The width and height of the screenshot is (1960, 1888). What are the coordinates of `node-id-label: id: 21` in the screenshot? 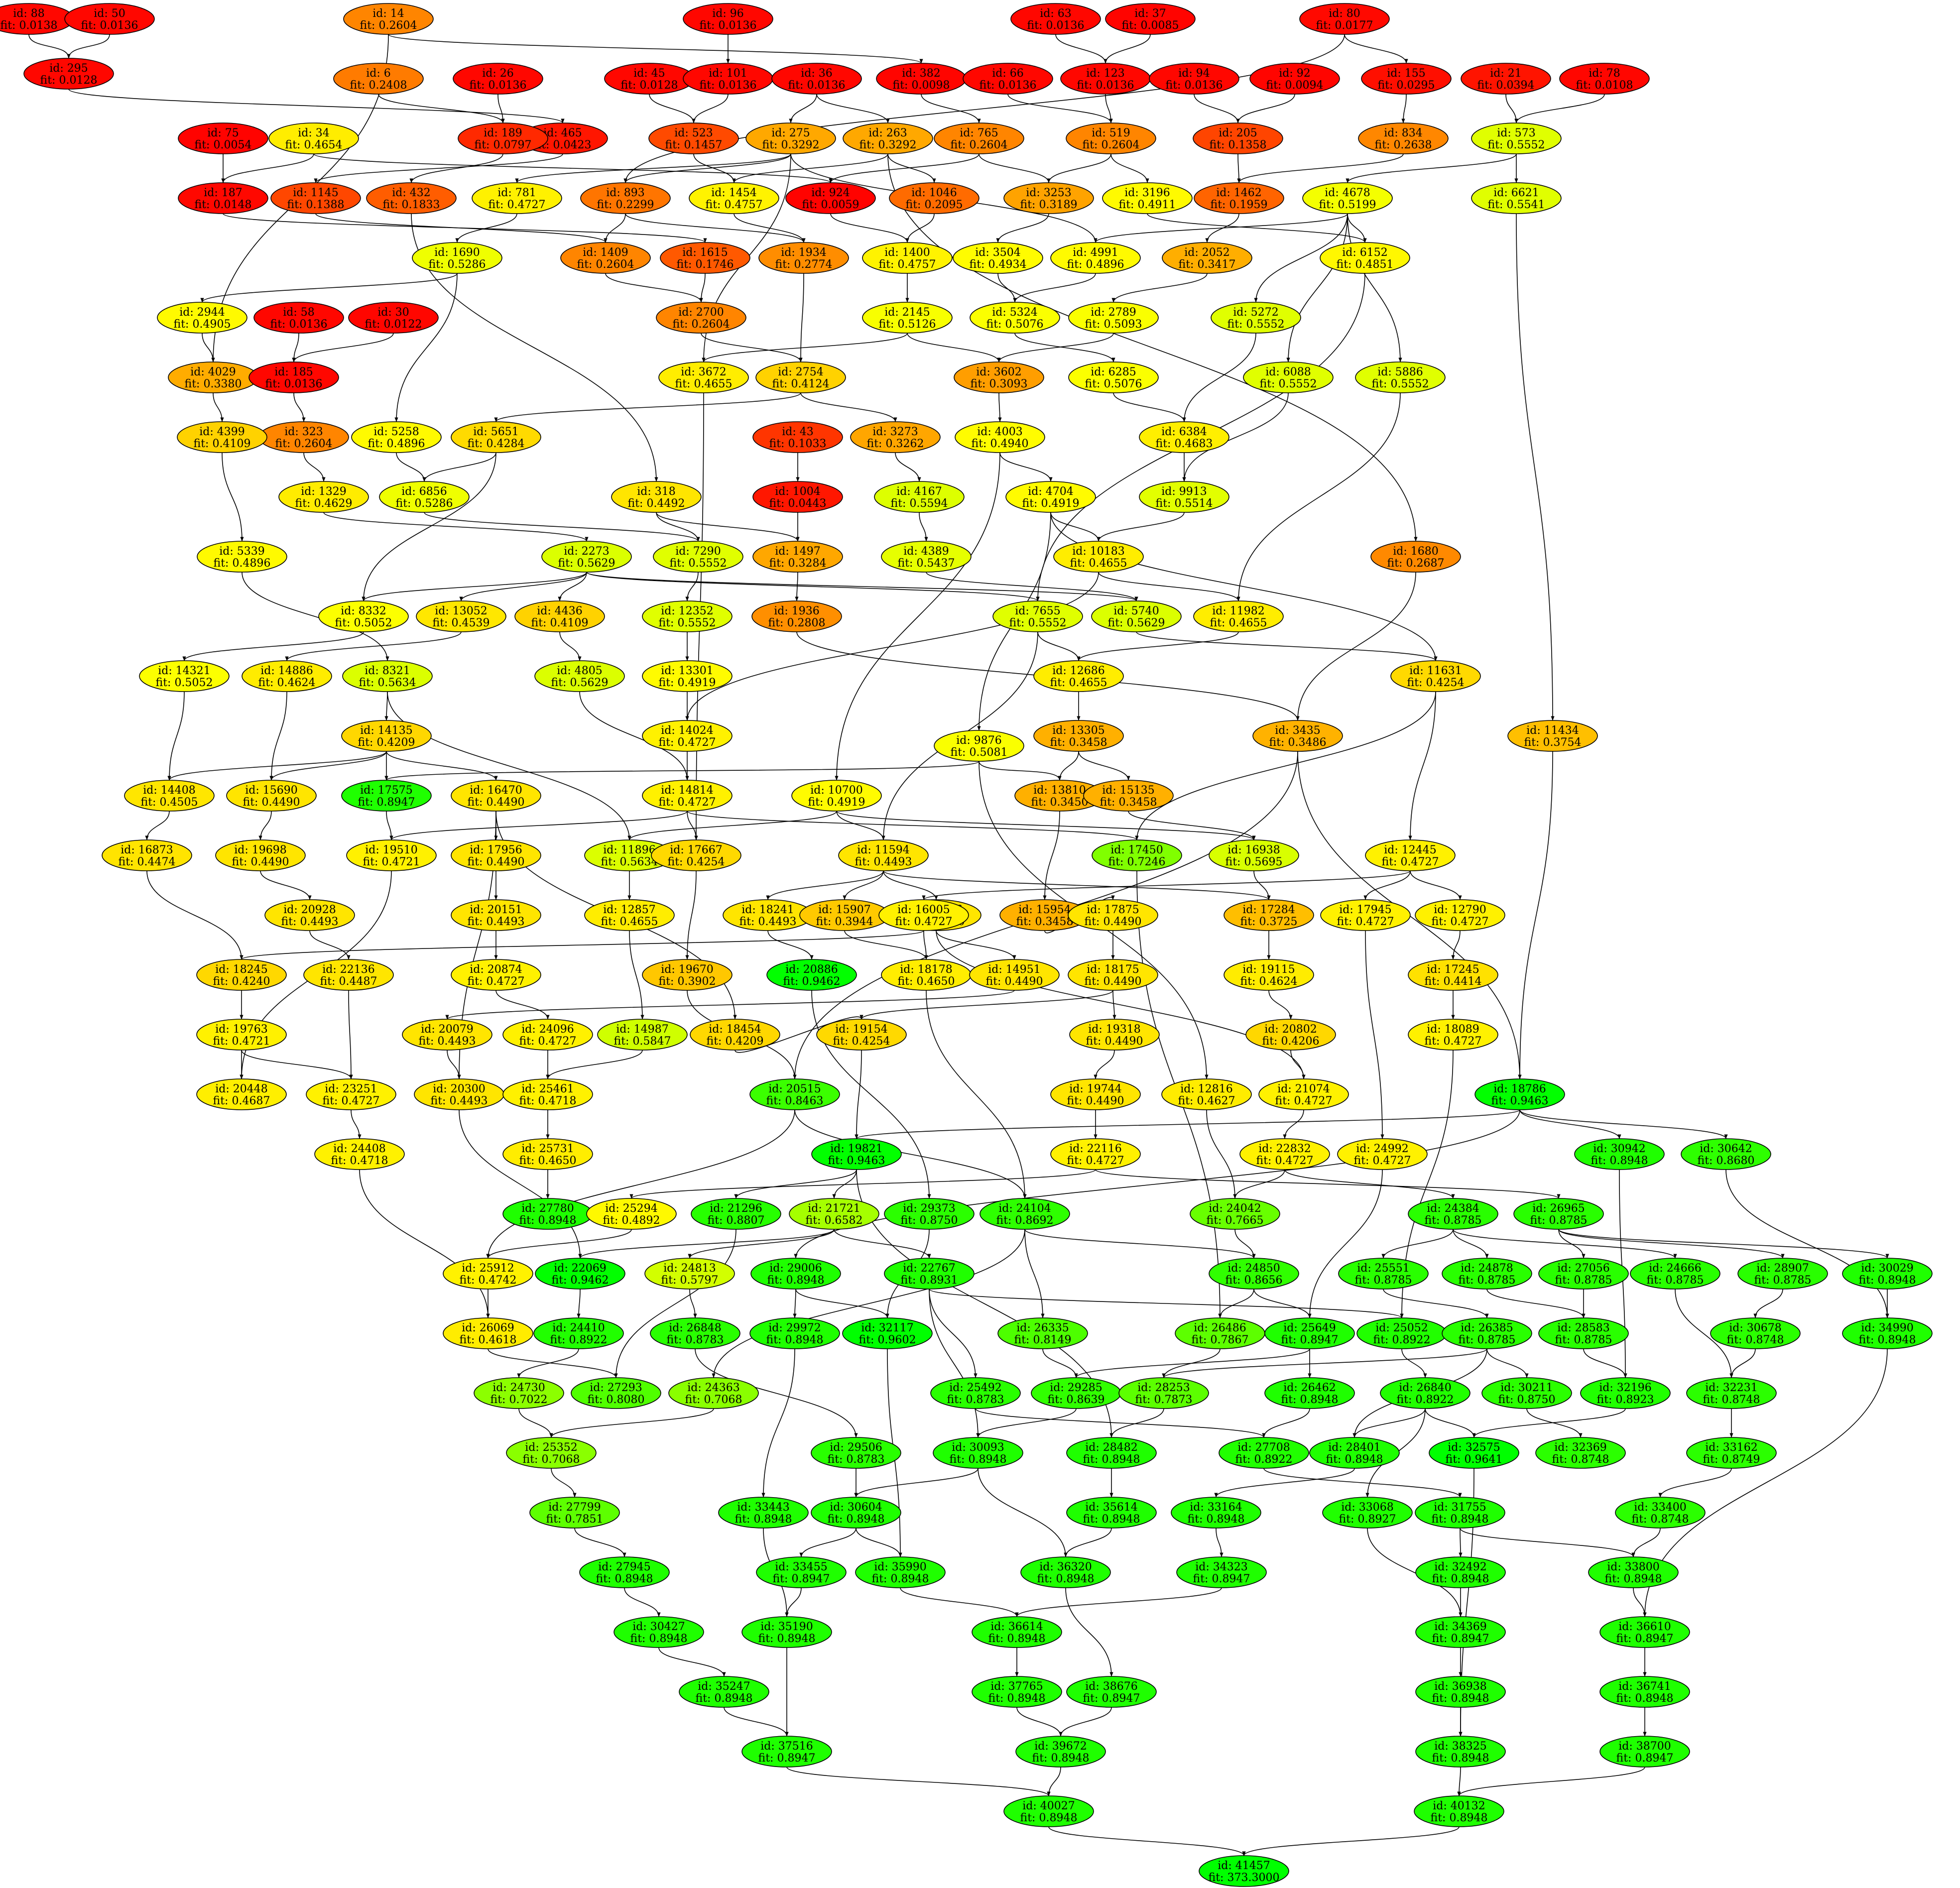 It's located at (1506, 73).